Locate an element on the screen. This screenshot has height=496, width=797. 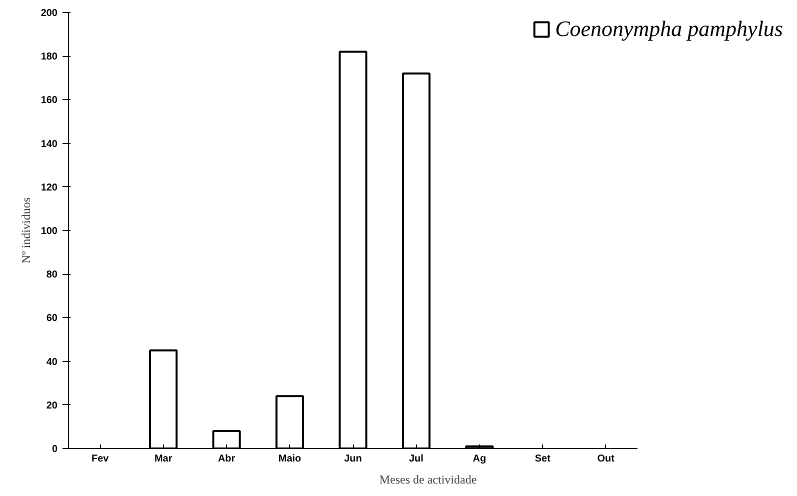
x-tick-label: Out is located at coordinates (606, 459).